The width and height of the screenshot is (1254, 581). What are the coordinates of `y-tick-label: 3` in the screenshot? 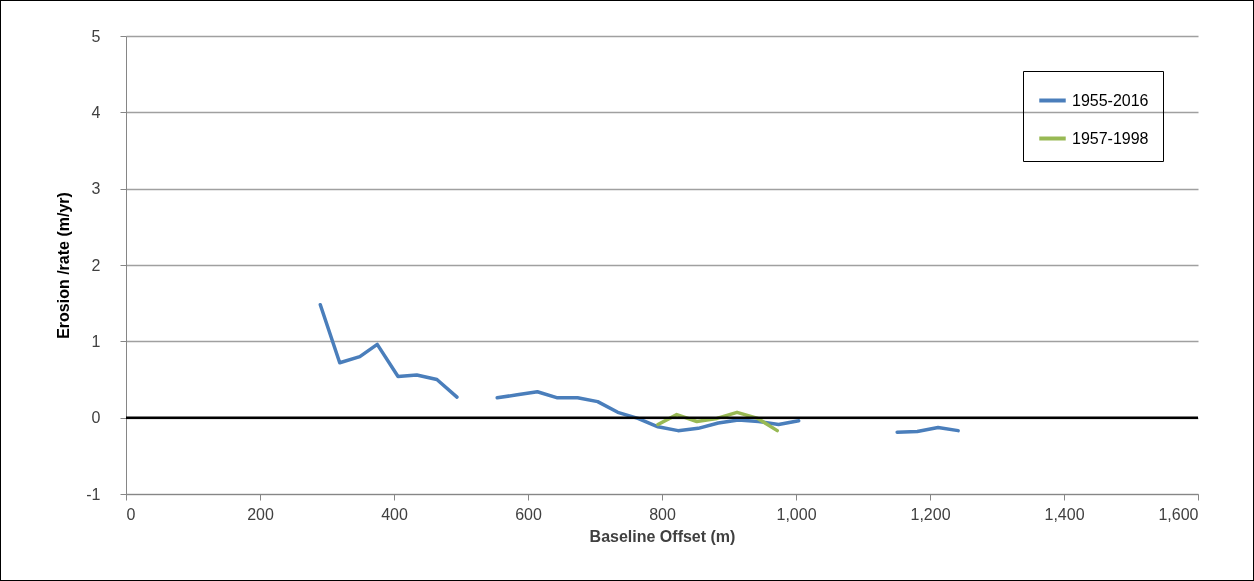 It's located at (96, 189).